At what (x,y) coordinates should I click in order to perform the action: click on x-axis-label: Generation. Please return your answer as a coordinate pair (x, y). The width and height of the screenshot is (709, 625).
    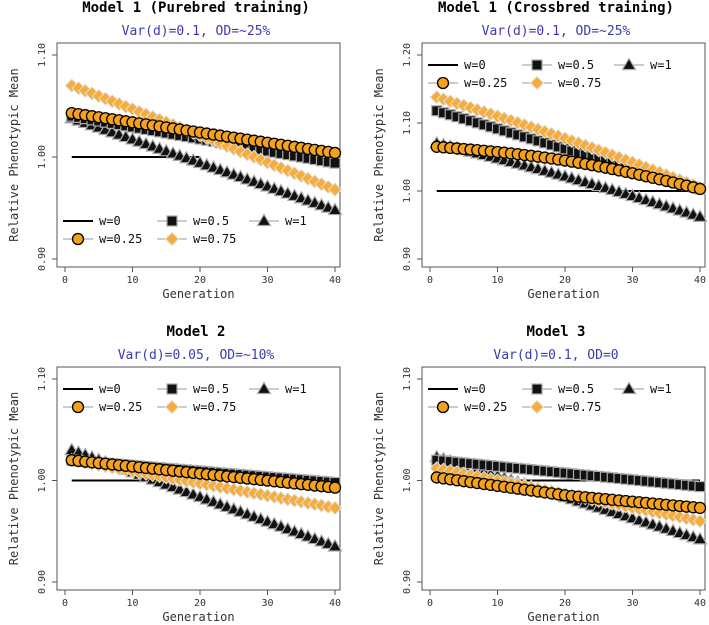
    Looking at the image, I should click on (198, 617).